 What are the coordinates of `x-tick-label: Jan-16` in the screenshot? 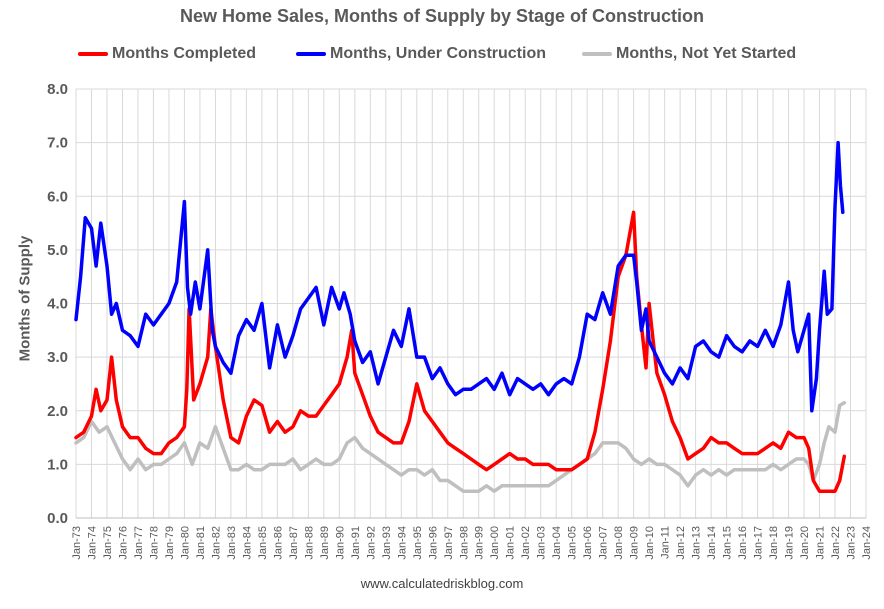 It's located at (743, 543).